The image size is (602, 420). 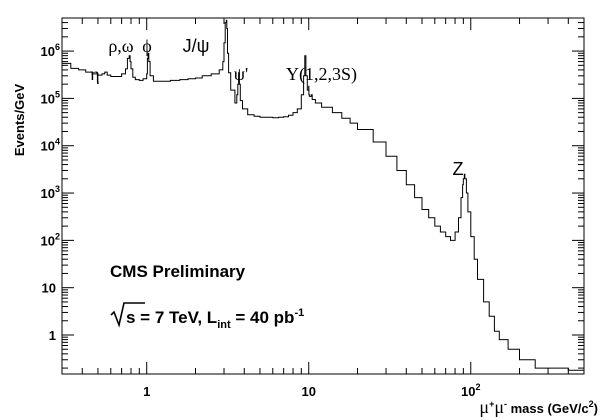 I want to click on y-tick-label-exp: 5, so click(x=57, y=94).